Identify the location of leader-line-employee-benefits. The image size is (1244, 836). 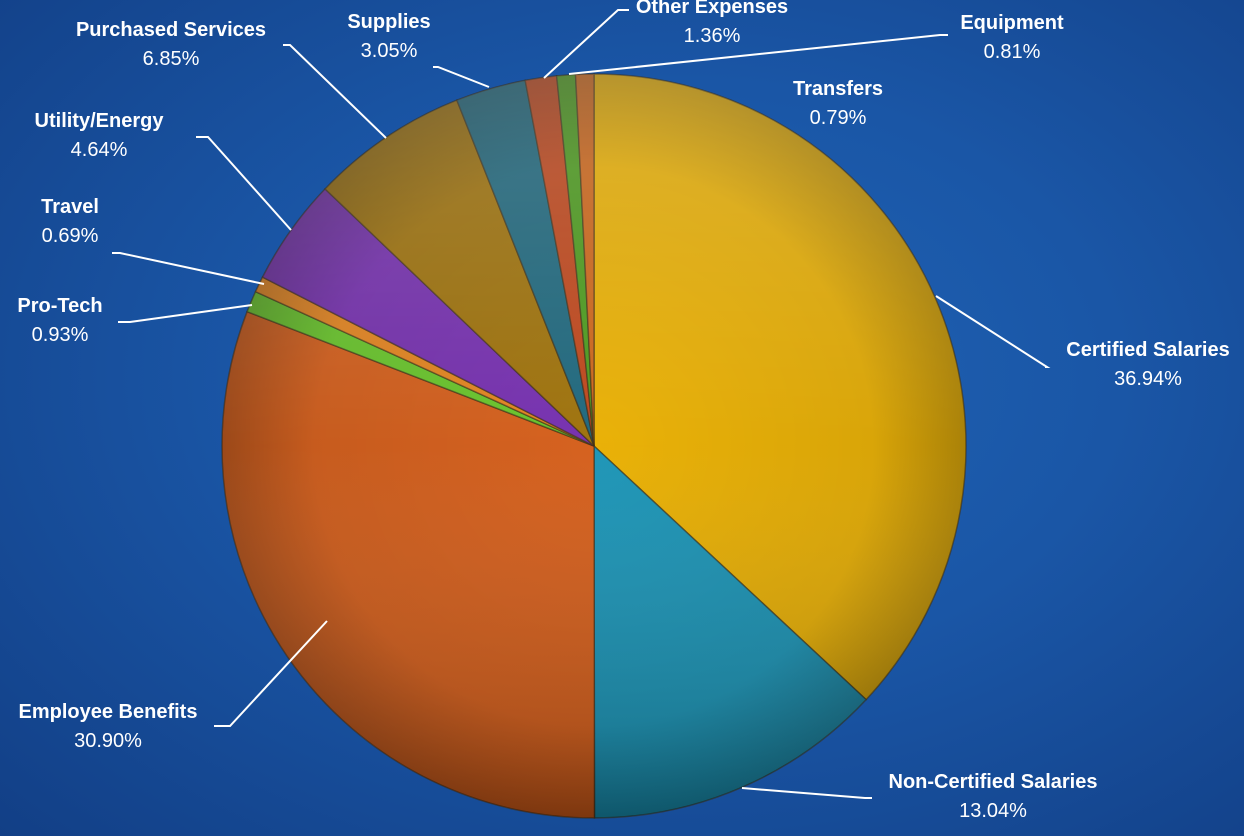
(271, 673).